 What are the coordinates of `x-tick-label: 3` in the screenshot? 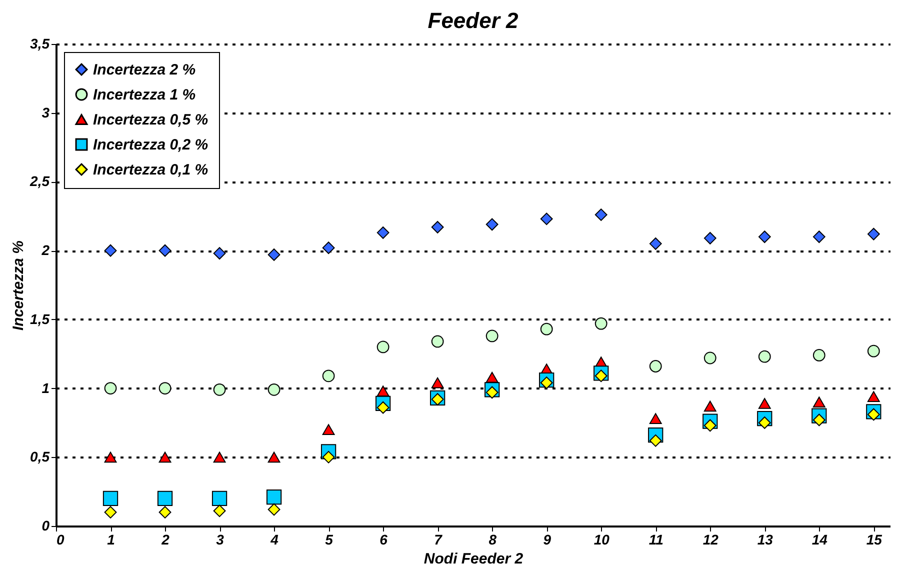 It's located at (220, 540).